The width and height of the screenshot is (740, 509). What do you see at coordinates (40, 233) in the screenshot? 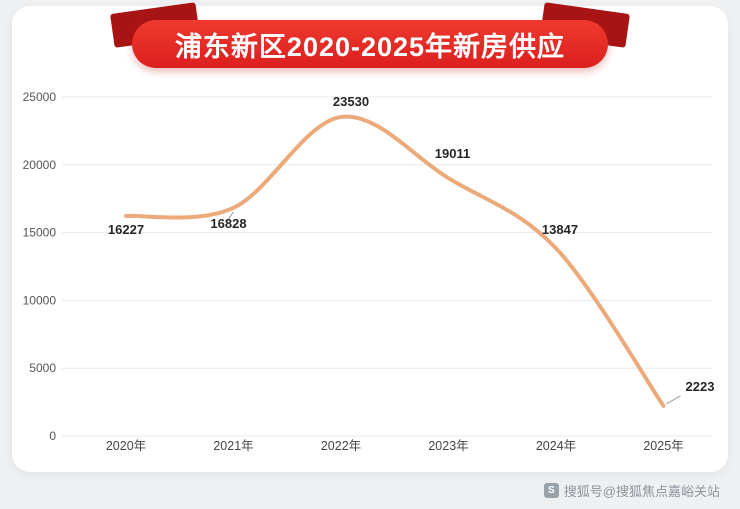
I see `y-axis-label: 15000` at bounding box center [40, 233].